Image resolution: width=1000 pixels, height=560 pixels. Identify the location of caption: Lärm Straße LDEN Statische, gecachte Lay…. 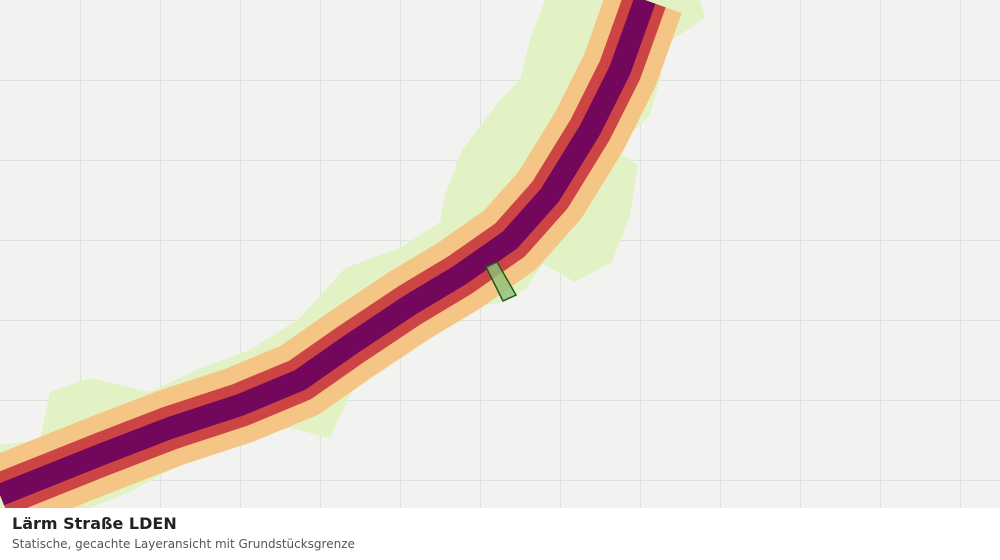
(500, 534).